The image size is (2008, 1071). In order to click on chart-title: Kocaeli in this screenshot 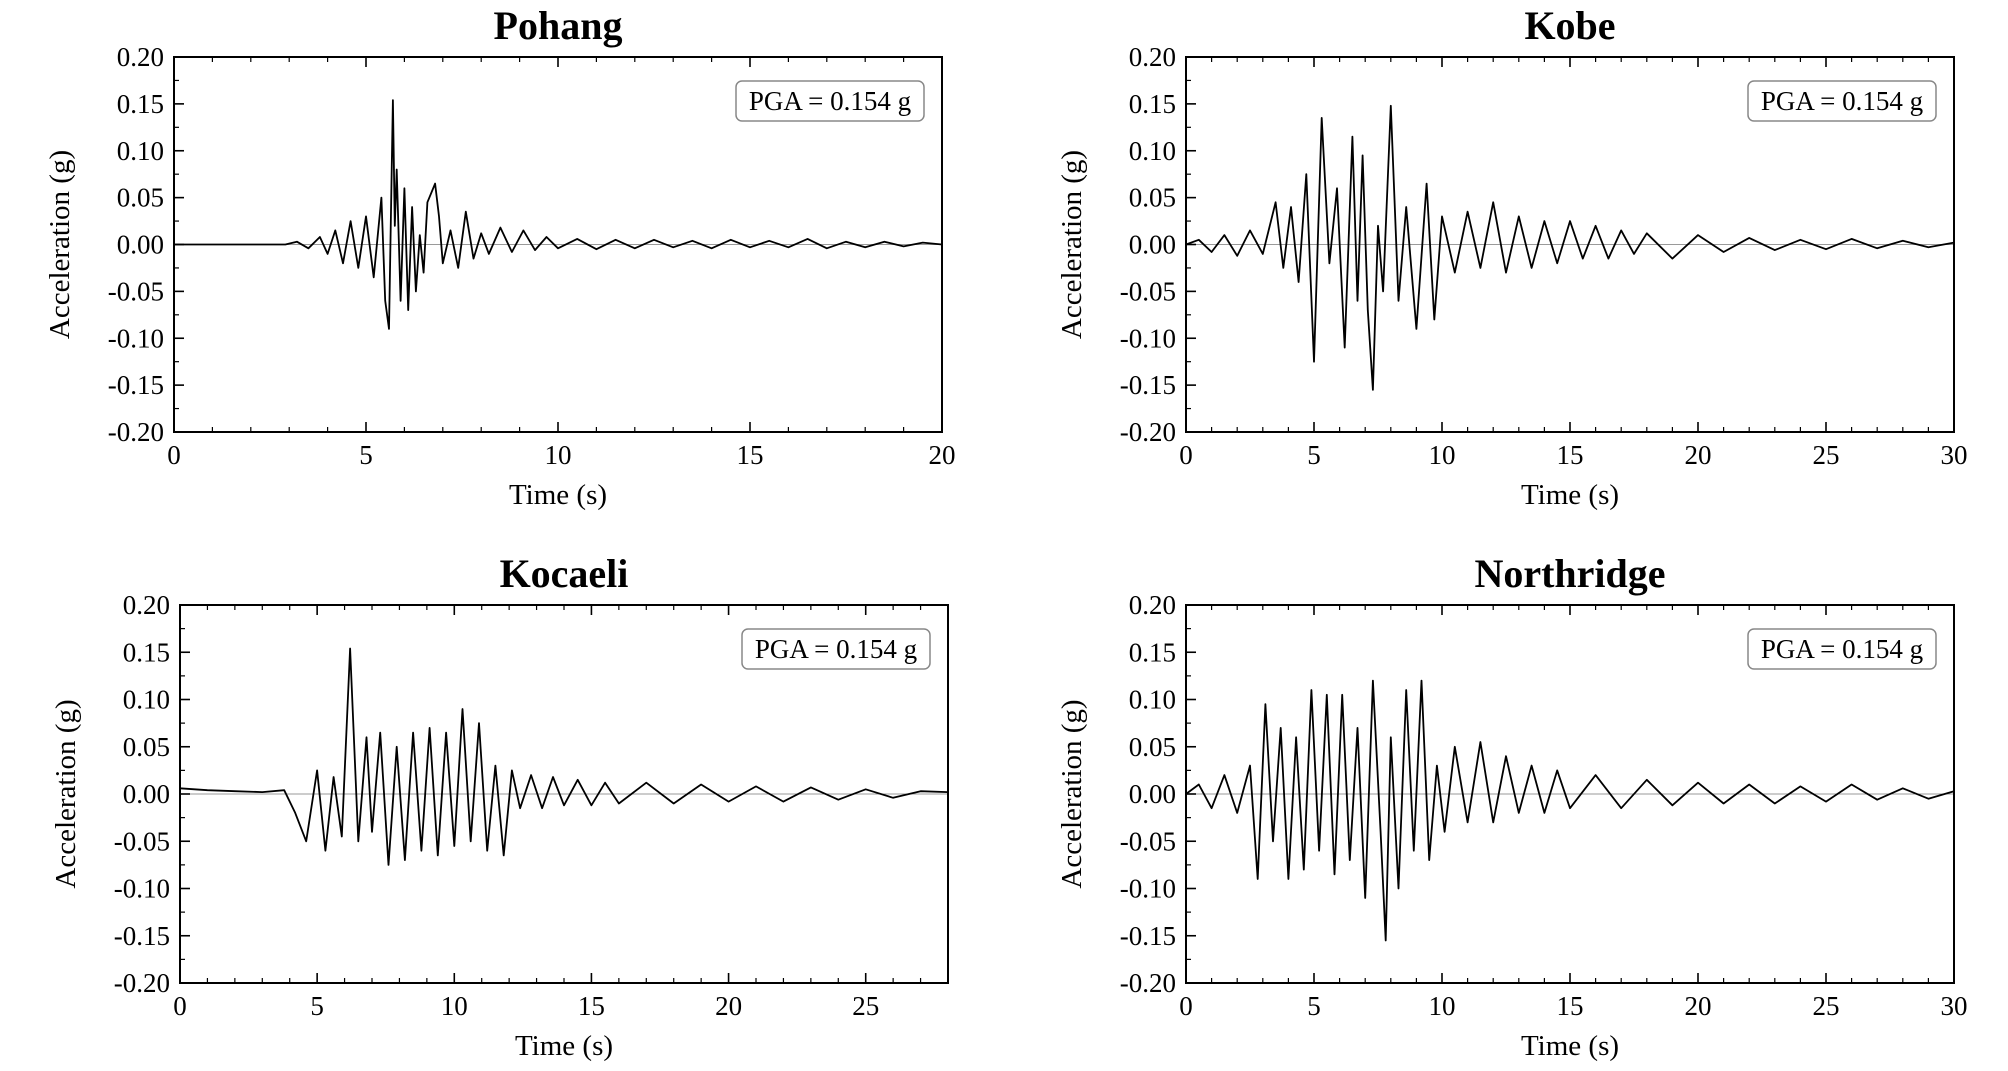, I will do `click(564, 573)`.